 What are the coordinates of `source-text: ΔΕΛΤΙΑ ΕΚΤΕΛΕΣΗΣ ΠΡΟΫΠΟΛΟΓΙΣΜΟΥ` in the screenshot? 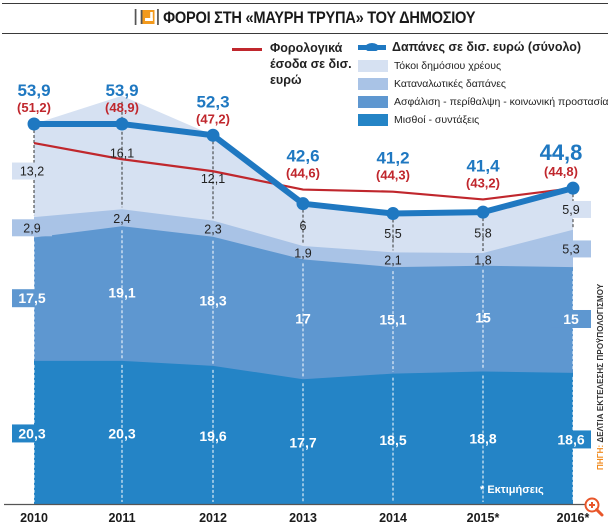 It's located at (600, 363).